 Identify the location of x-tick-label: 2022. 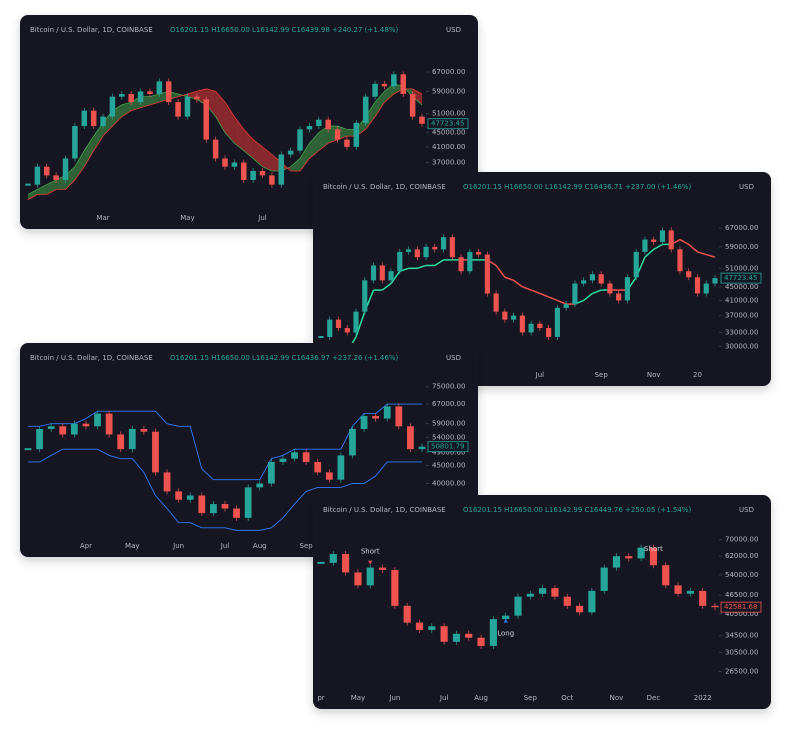
(703, 698).